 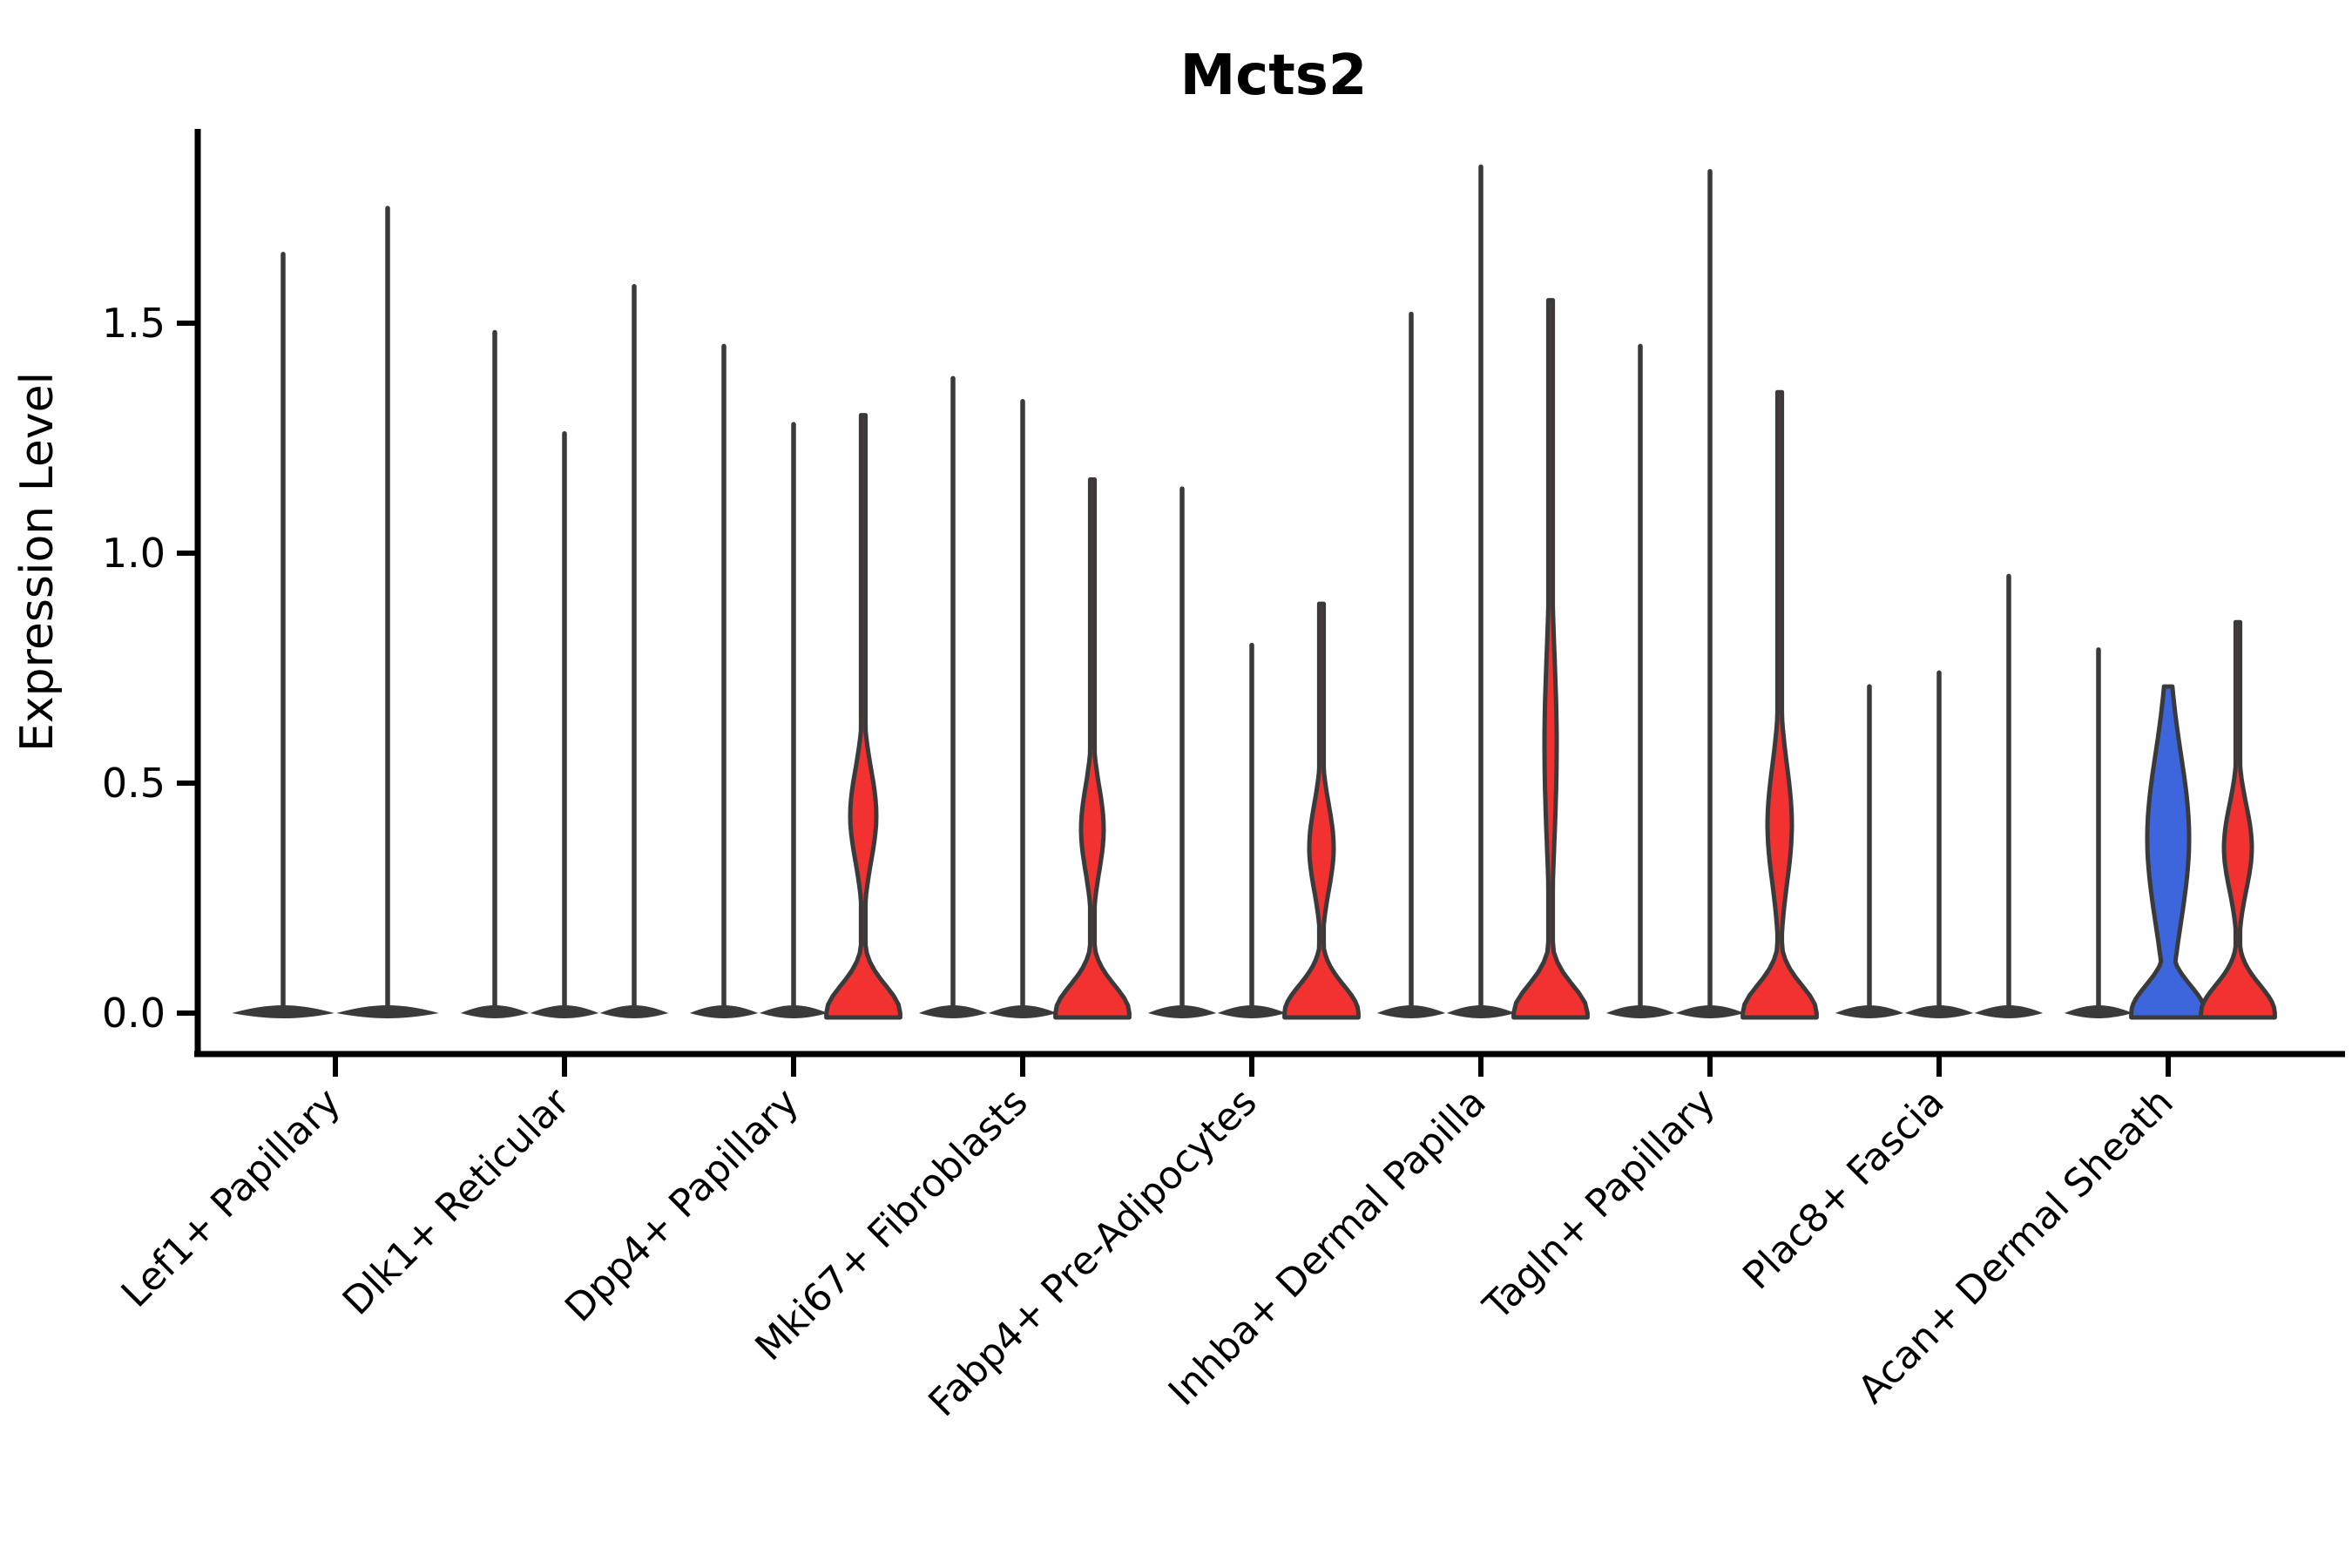 What do you see at coordinates (682, 1205) in the screenshot?
I see `x-category-label: Dpp4+ Papillary` at bounding box center [682, 1205].